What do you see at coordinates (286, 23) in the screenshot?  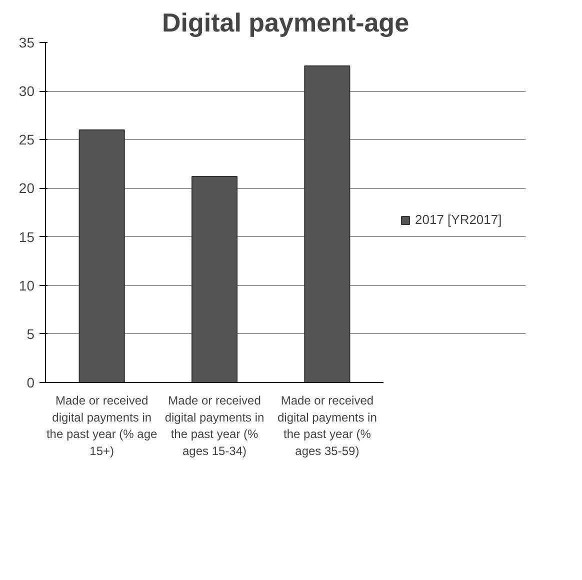 I see `chart-title: Digital payment-age` at bounding box center [286, 23].